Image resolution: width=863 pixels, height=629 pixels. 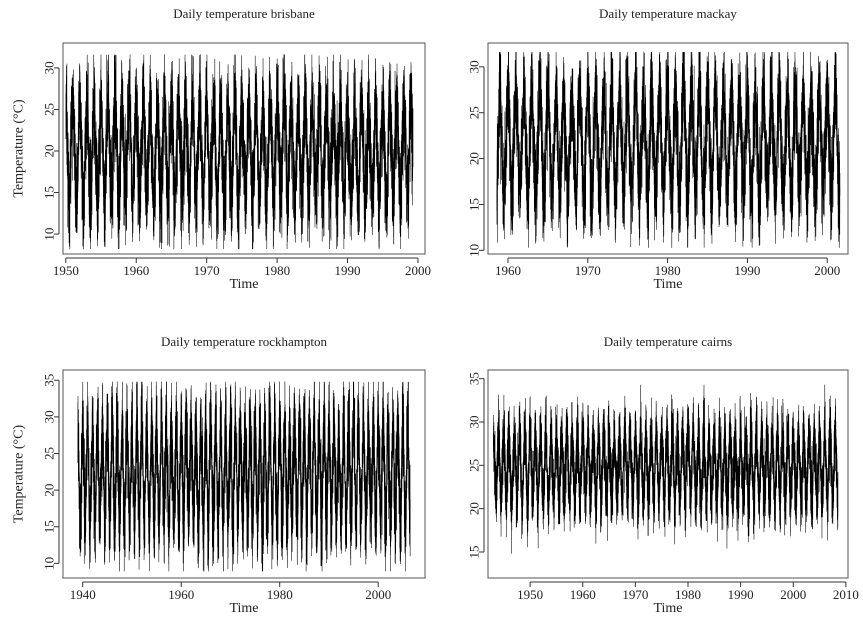 What do you see at coordinates (665, 469) in the screenshot?
I see `chart4-cairns-series-line` at bounding box center [665, 469].